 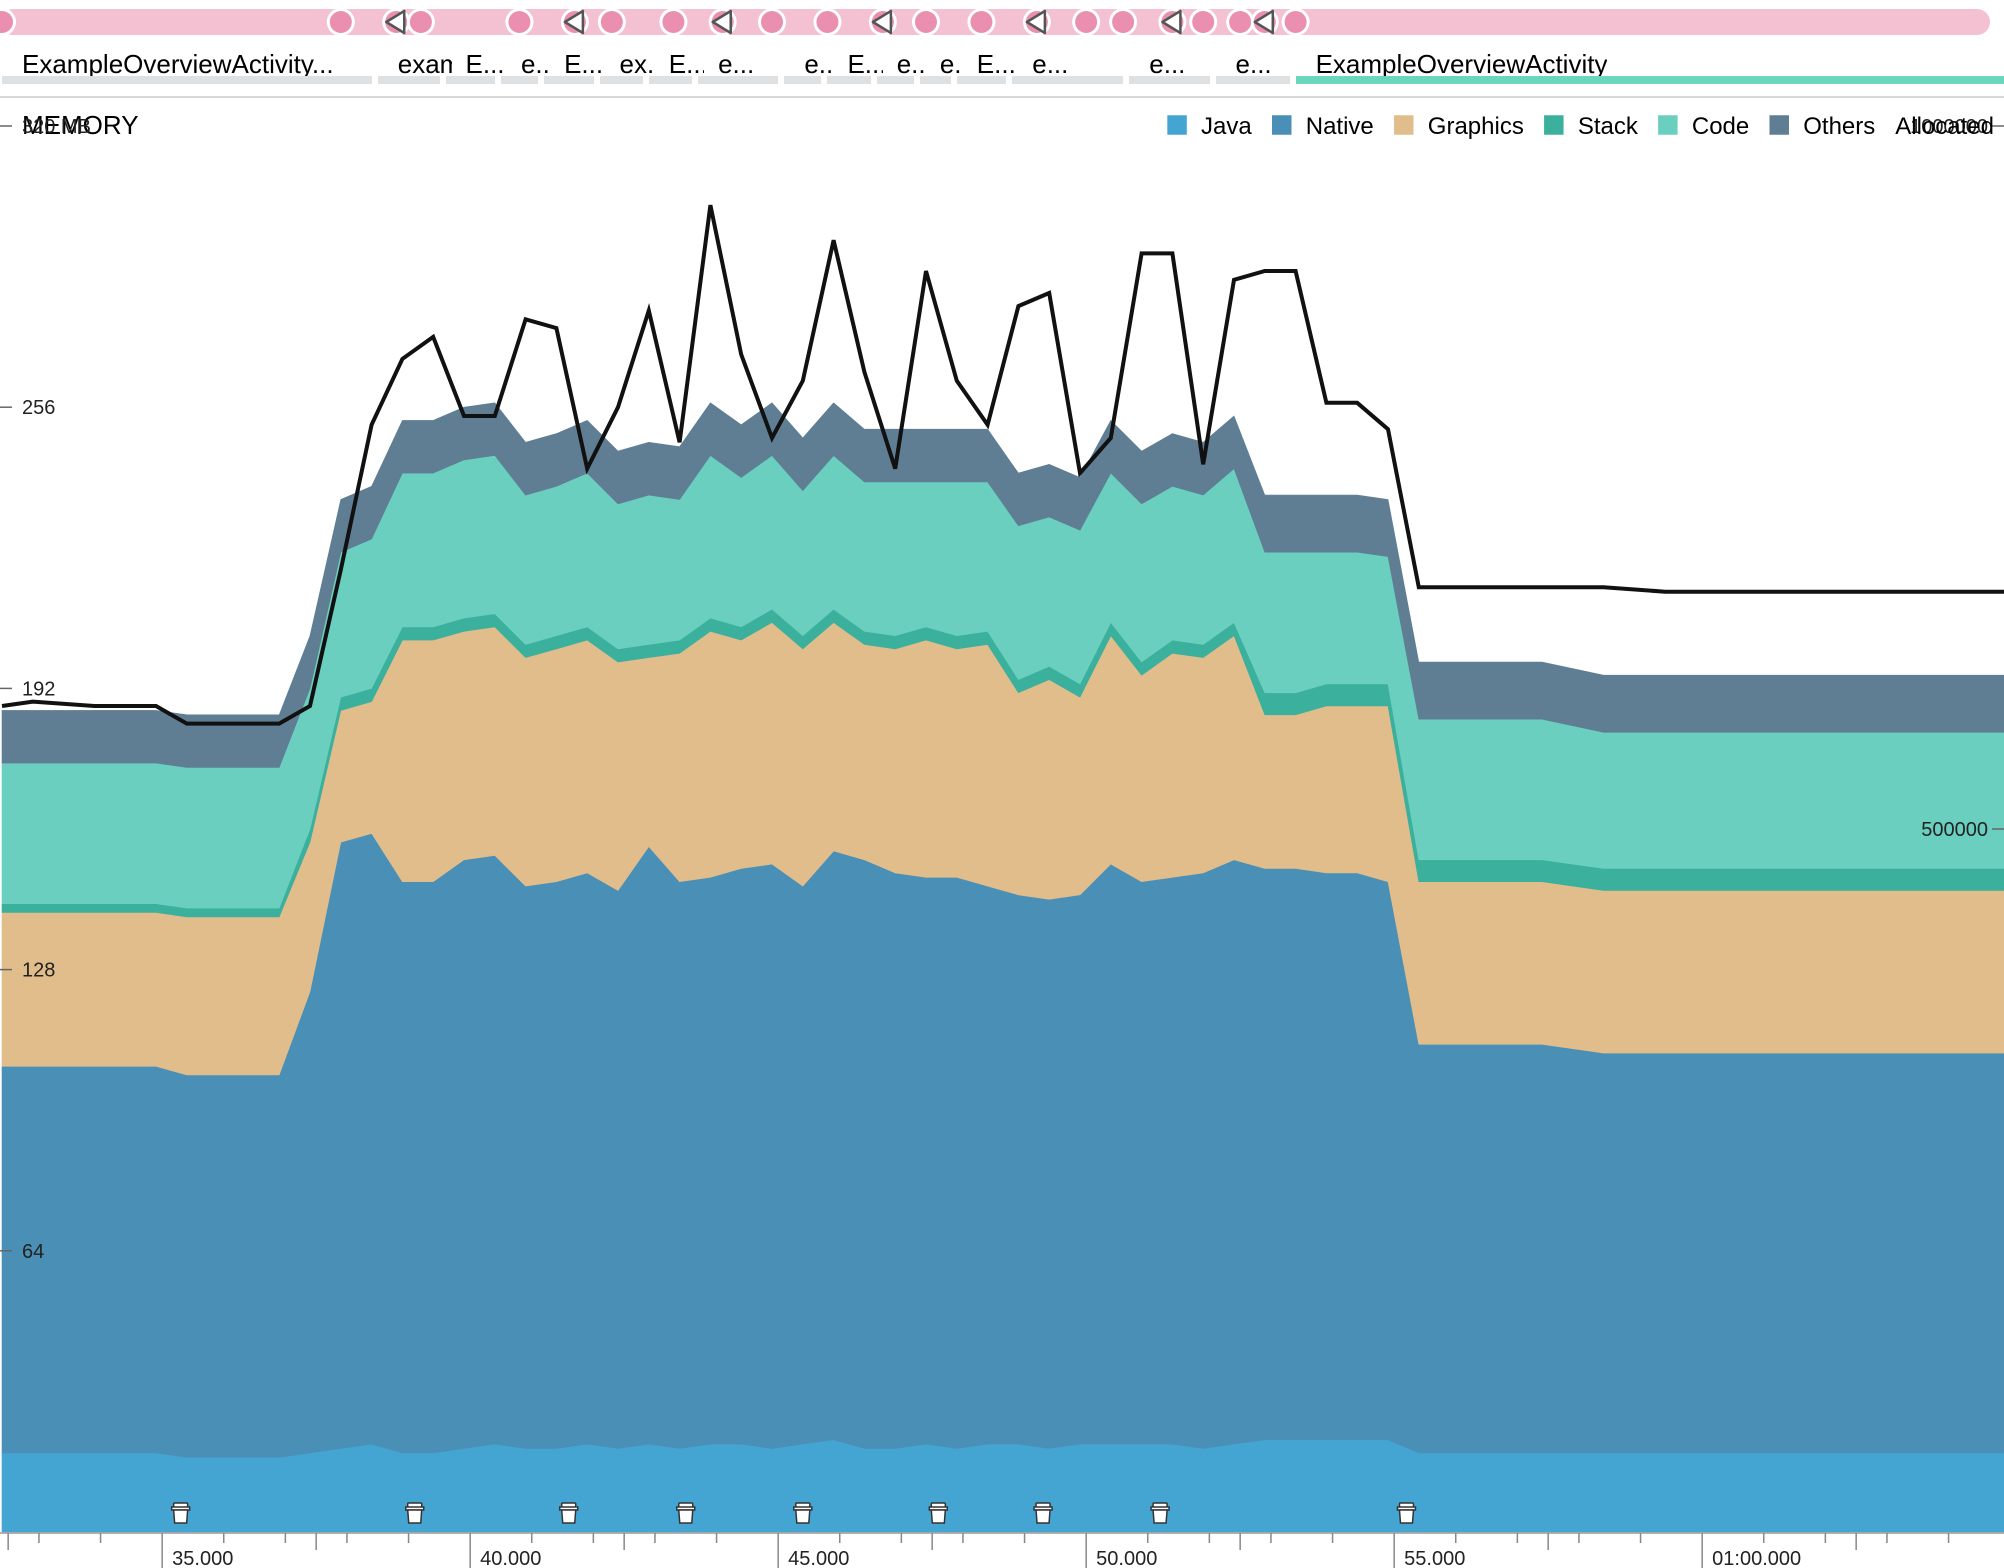 I want to click on legend-label: Others, so click(x=1839, y=126).